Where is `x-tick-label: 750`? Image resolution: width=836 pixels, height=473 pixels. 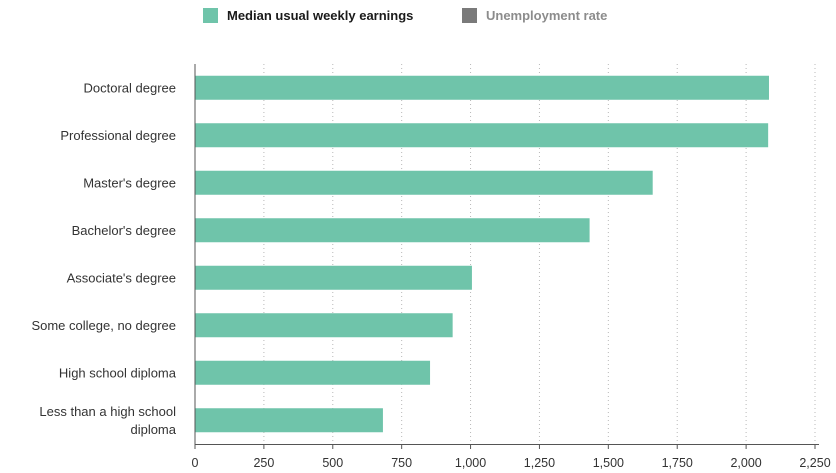
x-tick-label: 750 is located at coordinates (401, 463).